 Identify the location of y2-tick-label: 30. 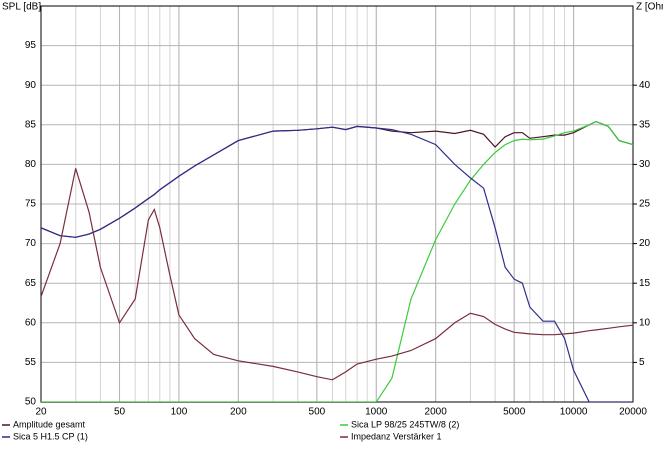
(645, 164).